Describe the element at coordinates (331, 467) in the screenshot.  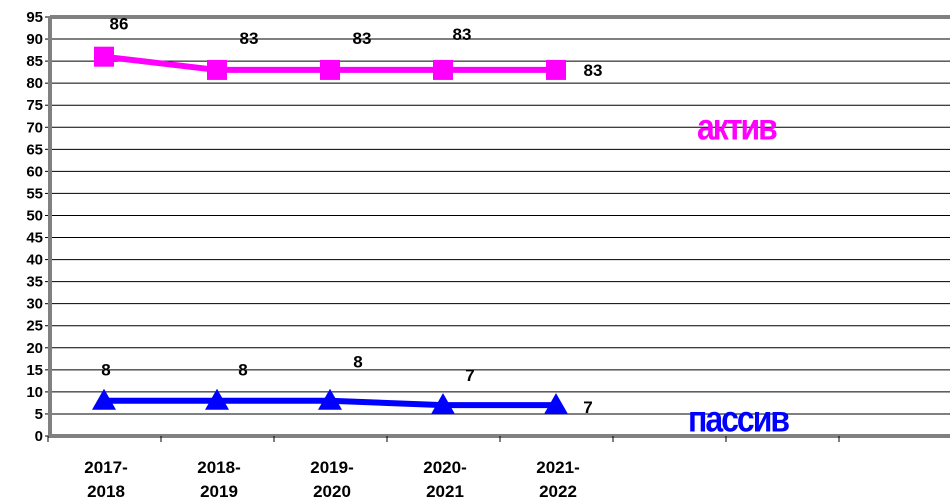
I see `x-tick-label-2-0: 2019-` at that location.